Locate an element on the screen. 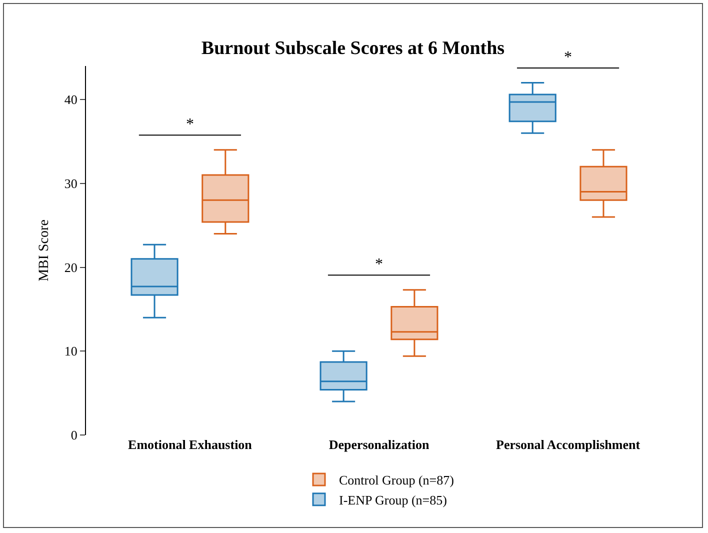  legend-label: Control Group (n=87) is located at coordinates (396, 480).